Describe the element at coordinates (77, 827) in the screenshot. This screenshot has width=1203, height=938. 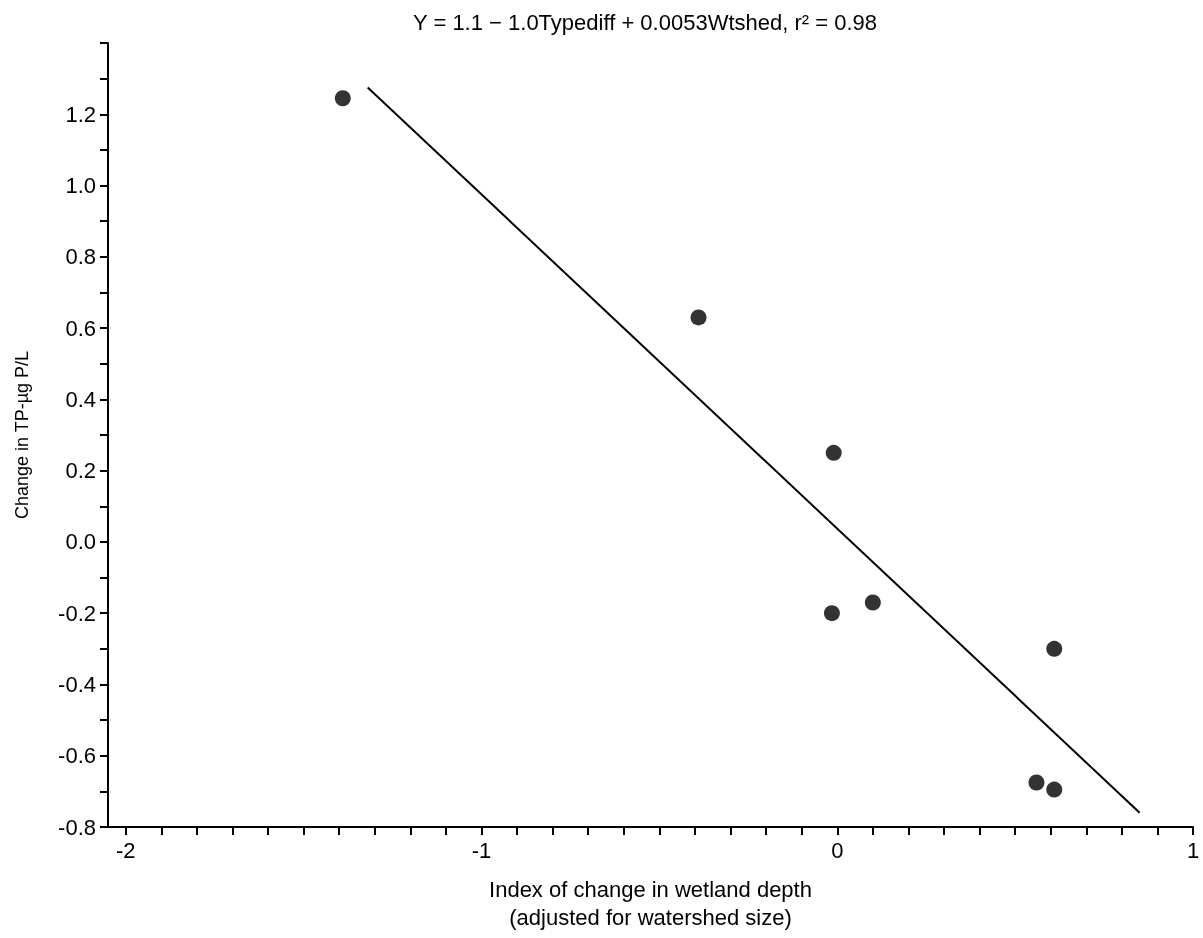
I see `y-tick-label: -0.8` at that location.